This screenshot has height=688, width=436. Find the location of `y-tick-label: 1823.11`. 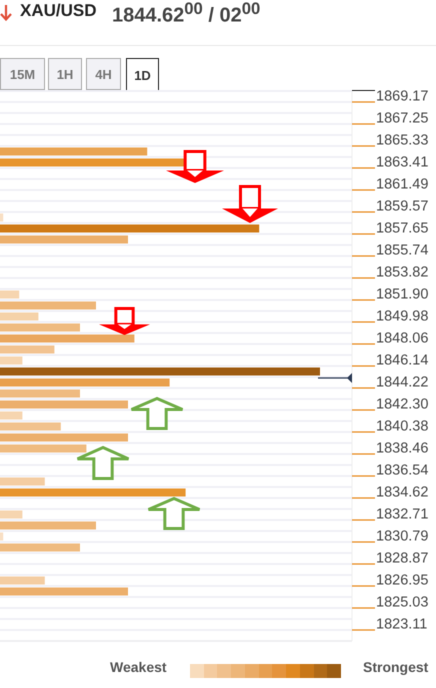

y-tick-label: 1823.11 is located at coordinates (402, 624).